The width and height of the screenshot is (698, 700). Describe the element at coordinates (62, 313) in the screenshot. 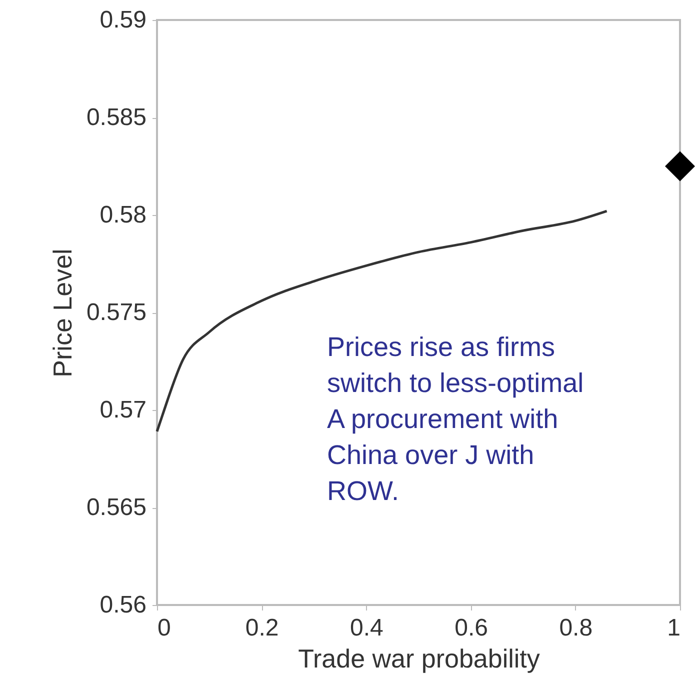

I see `y-axis-title: Price Level` at that location.